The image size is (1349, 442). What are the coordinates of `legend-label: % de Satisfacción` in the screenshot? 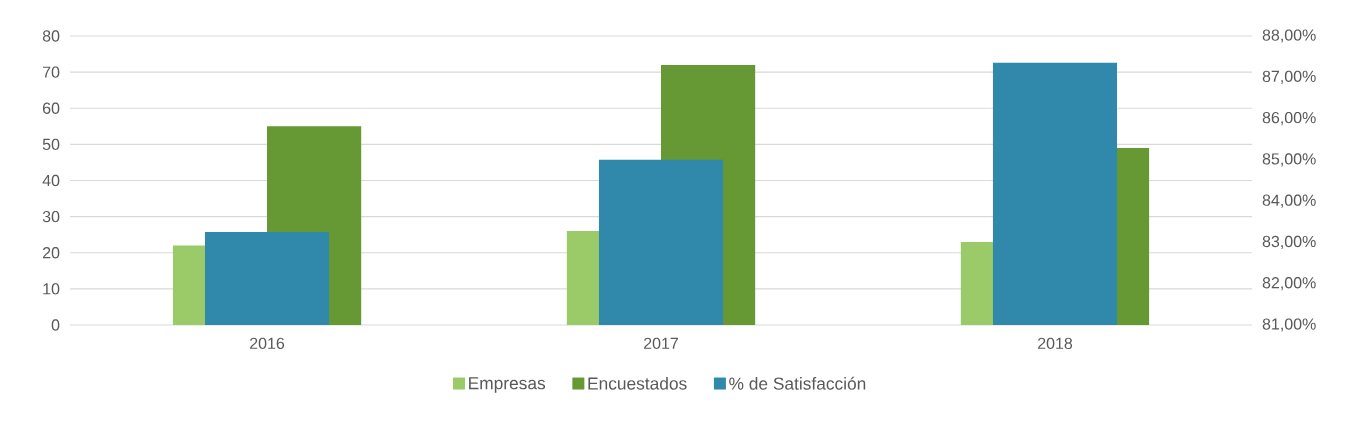 It's located at (797, 383).